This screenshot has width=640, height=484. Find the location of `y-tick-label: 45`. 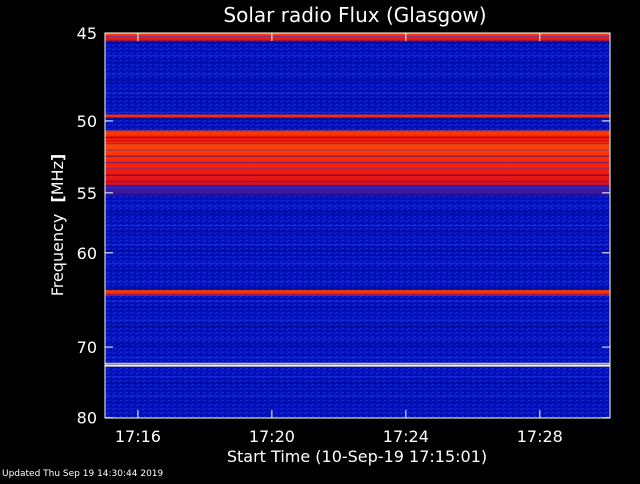

y-tick-label: 45 is located at coordinates (87, 33).